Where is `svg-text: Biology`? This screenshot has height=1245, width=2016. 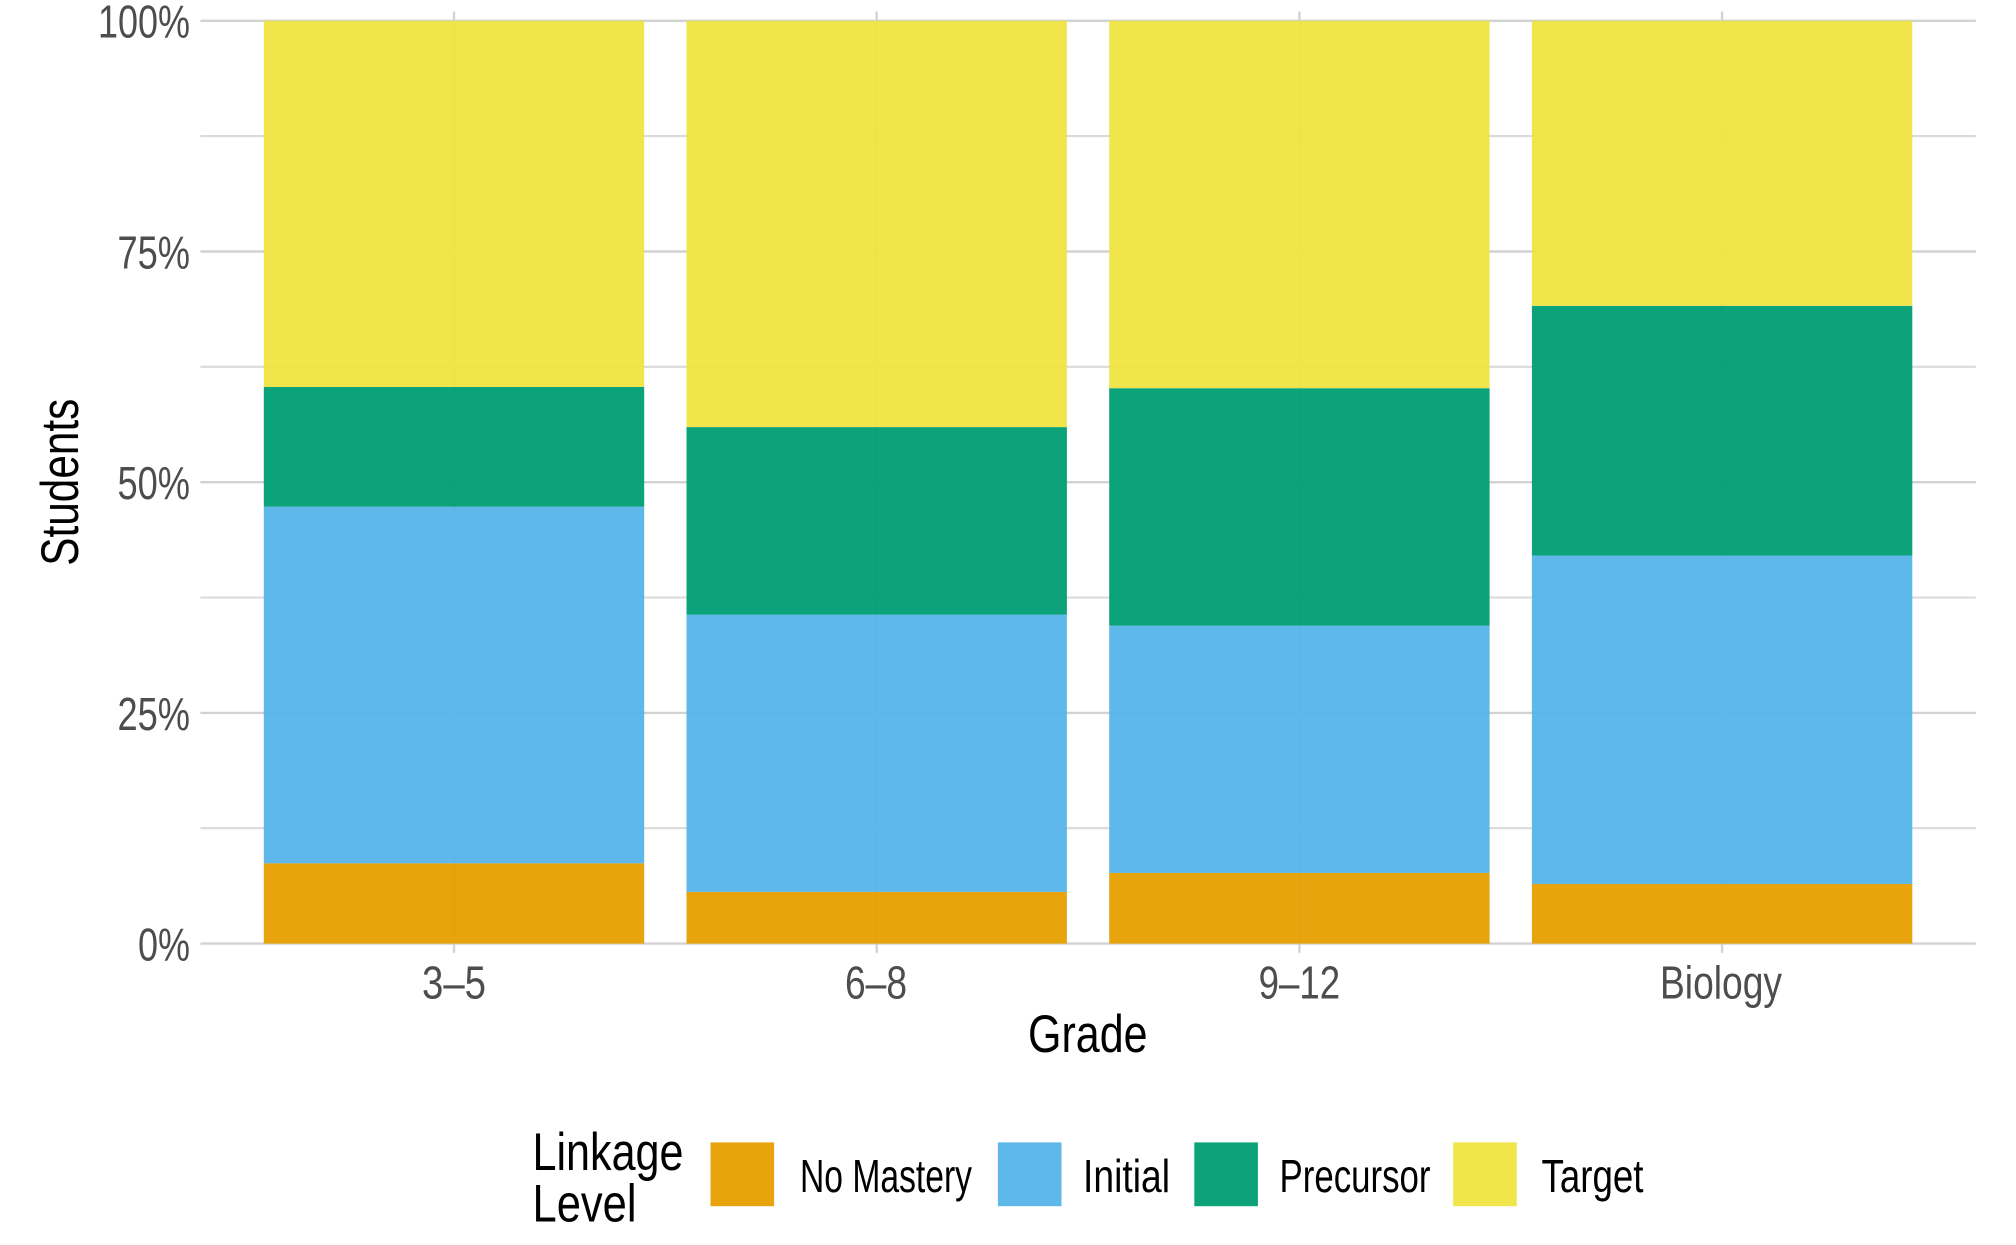
svg-text: Biology is located at coordinates (1721, 982).